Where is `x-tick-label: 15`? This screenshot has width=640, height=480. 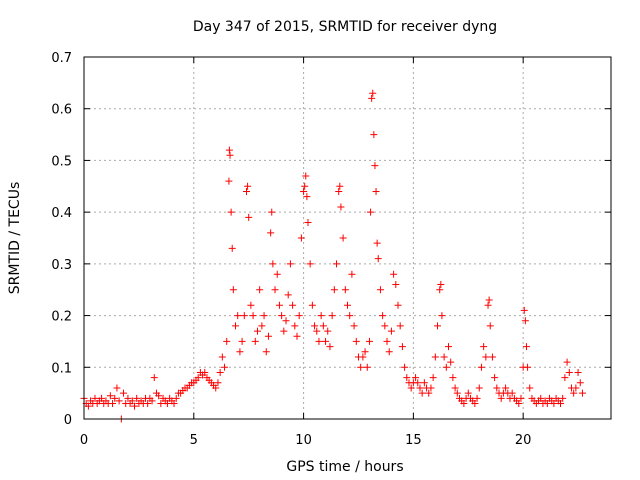
x-tick-label: 15 is located at coordinates (413, 440).